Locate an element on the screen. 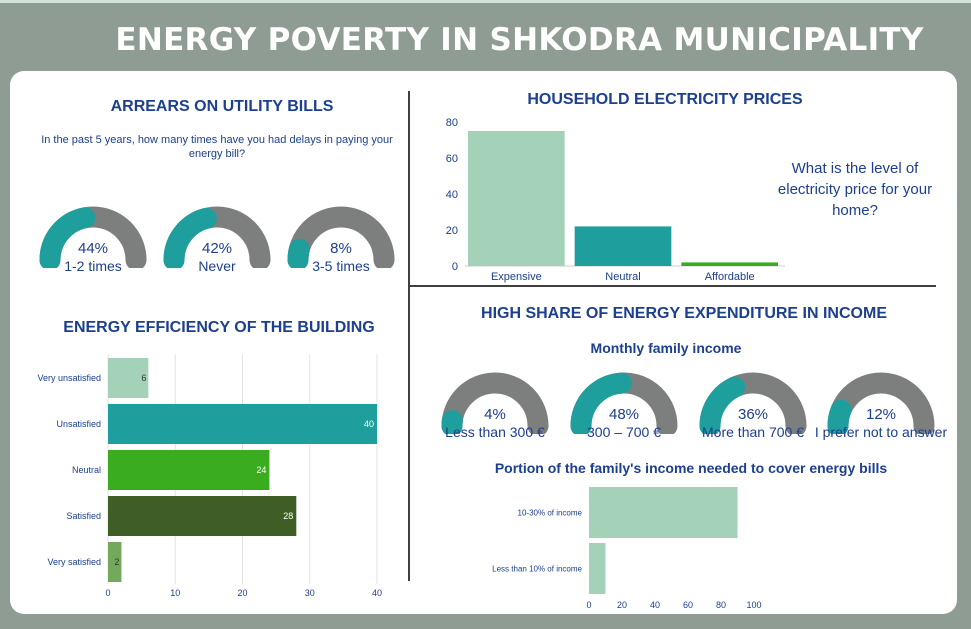  gauge-arrears-never: 42% Never is located at coordinates (217, 240).